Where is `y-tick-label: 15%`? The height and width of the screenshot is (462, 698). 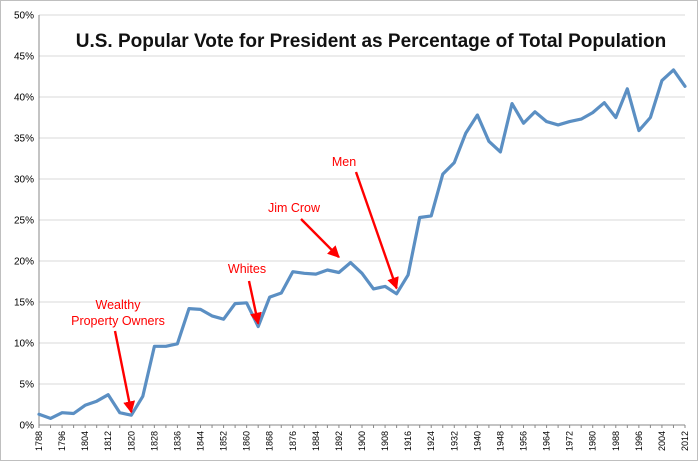
y-tick-label: 15% is located at coordinates (24, 303).